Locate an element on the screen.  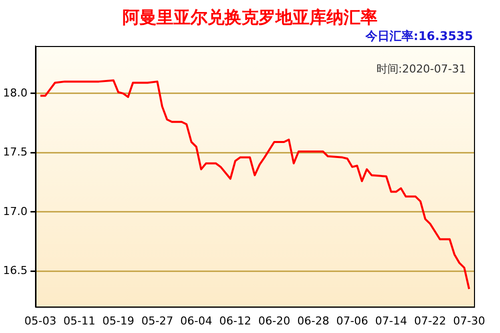
x-tick-label: 05-27 is located at coordinates (157, 321).